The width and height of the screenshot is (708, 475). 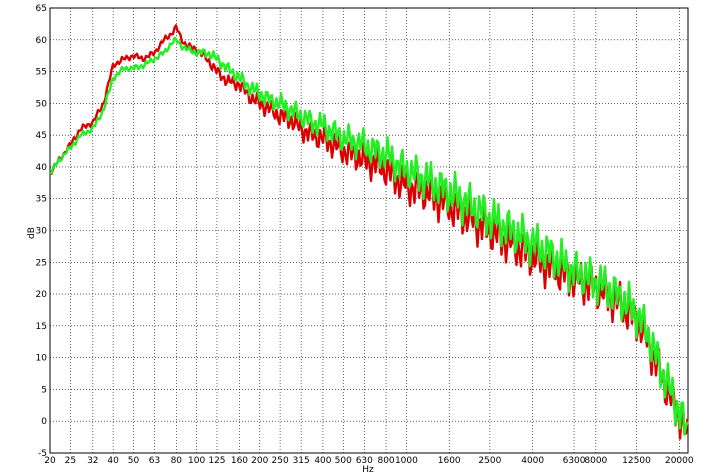 What do you see at coordinates (70, 461) in the screenshot?
I see `x-tick-label: 25` at bounding box center [70, 461].